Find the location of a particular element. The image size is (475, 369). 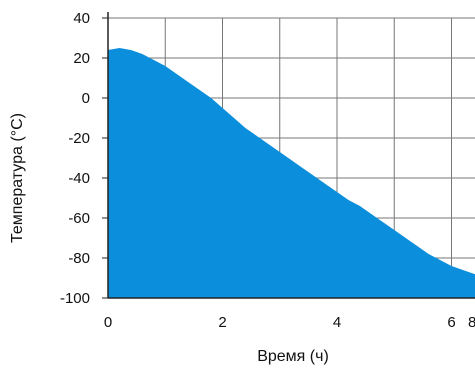

y-tick-label-4: -40 is located at coordinates (79, 178).